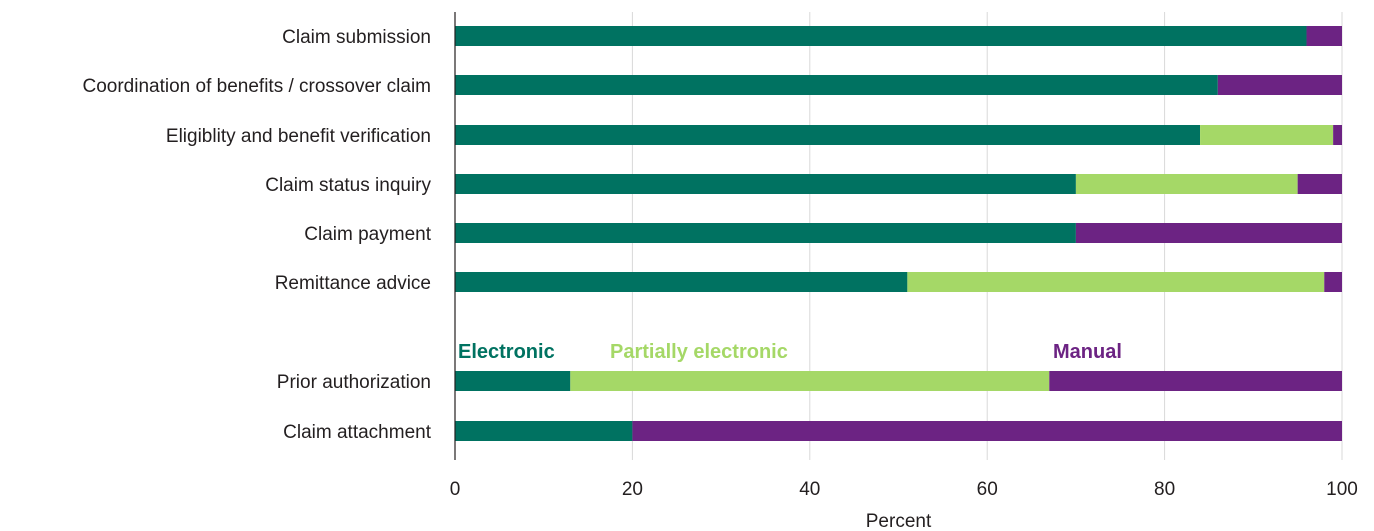 The width and height of the screenshot is (1374, 531). Describe the element at coordinates (790, 352) in the screenshot. I see `legend: Electronic Partially electronic Manual` at that location.